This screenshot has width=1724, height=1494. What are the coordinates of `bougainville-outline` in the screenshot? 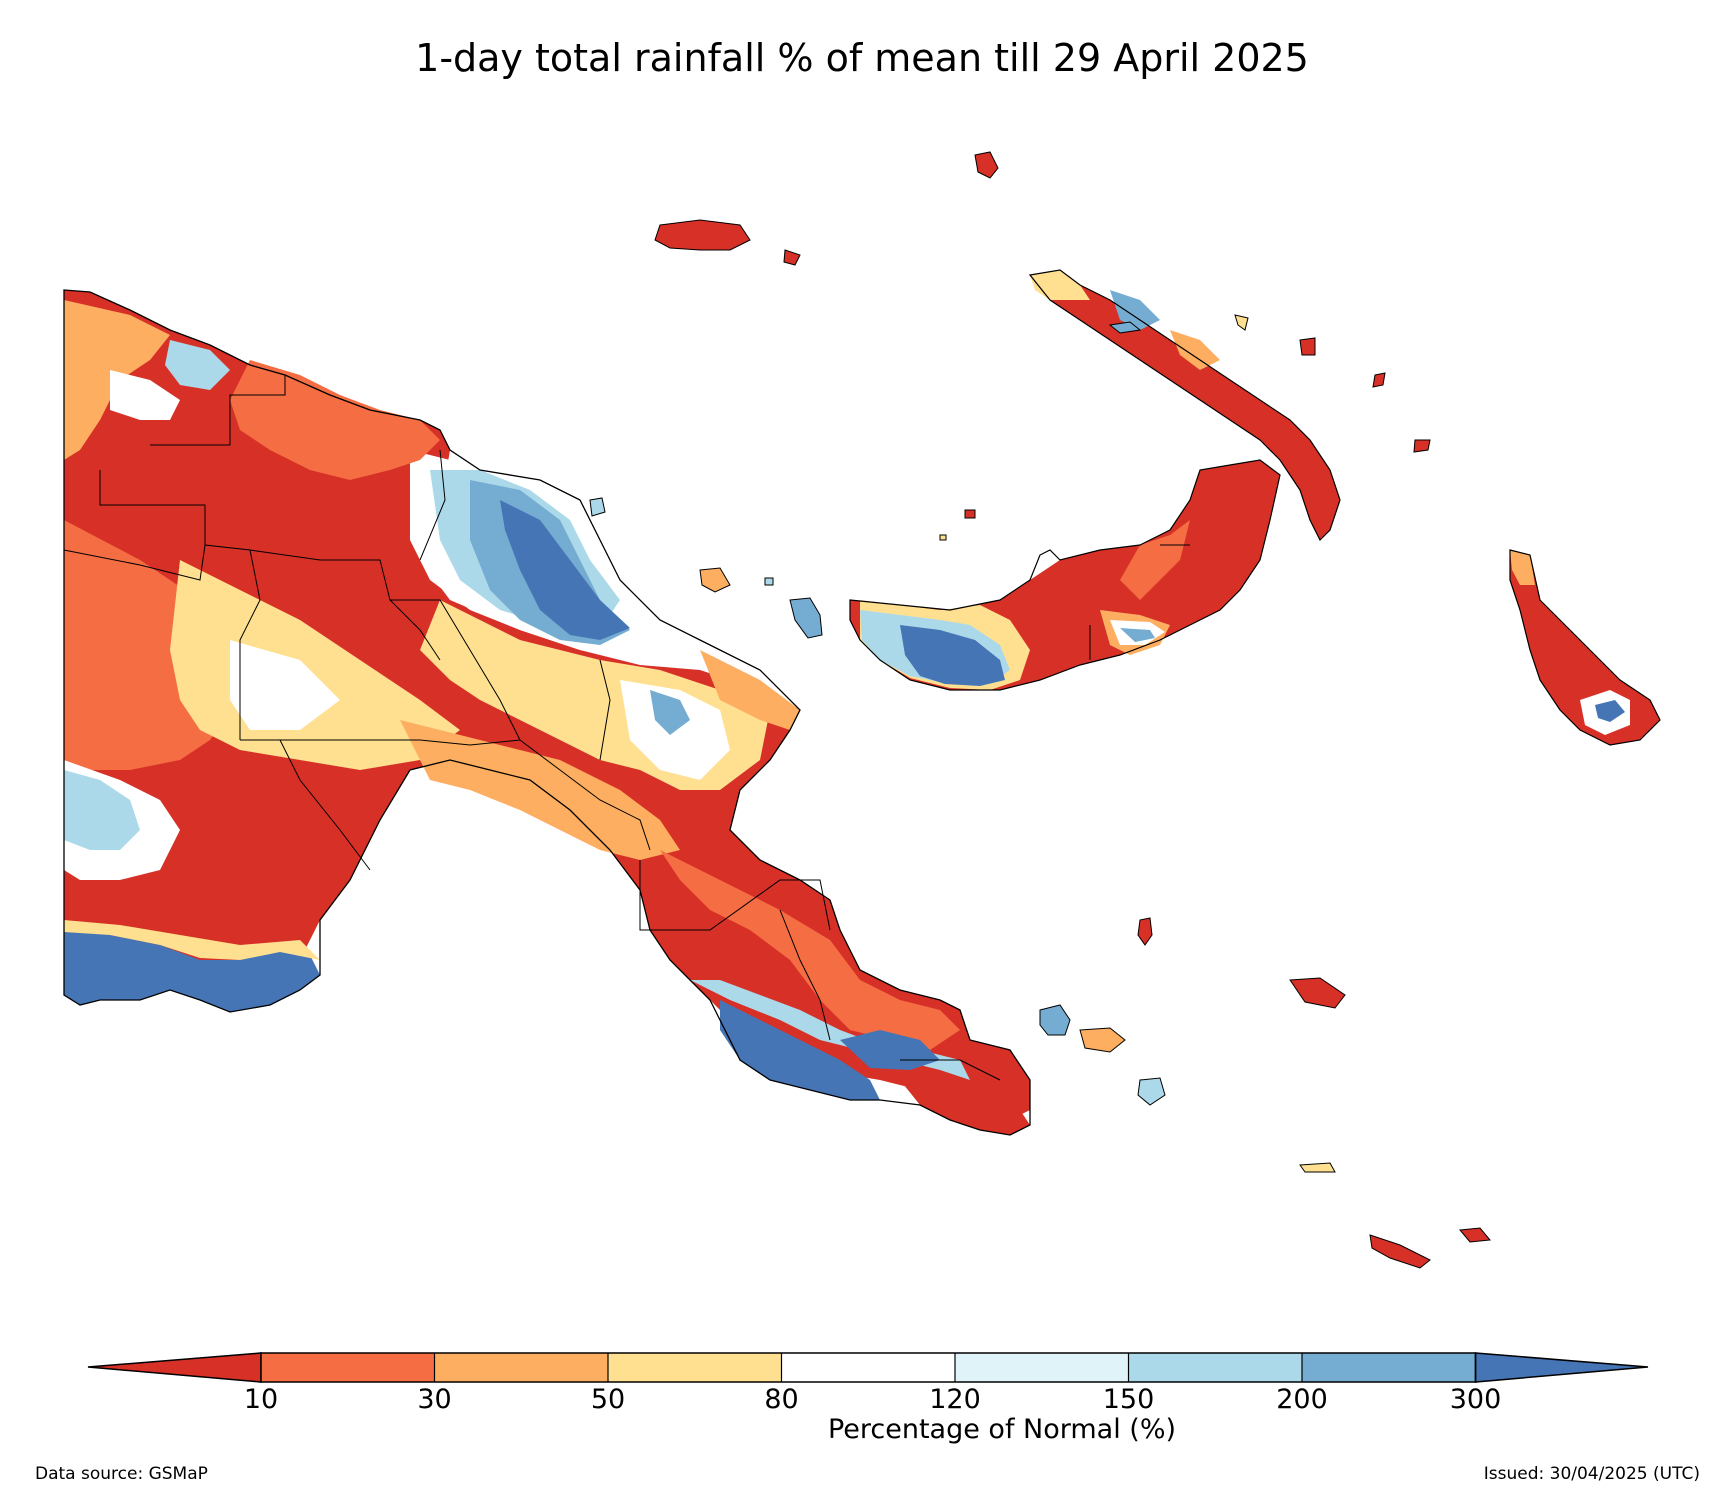 It's located at (1585, 647).